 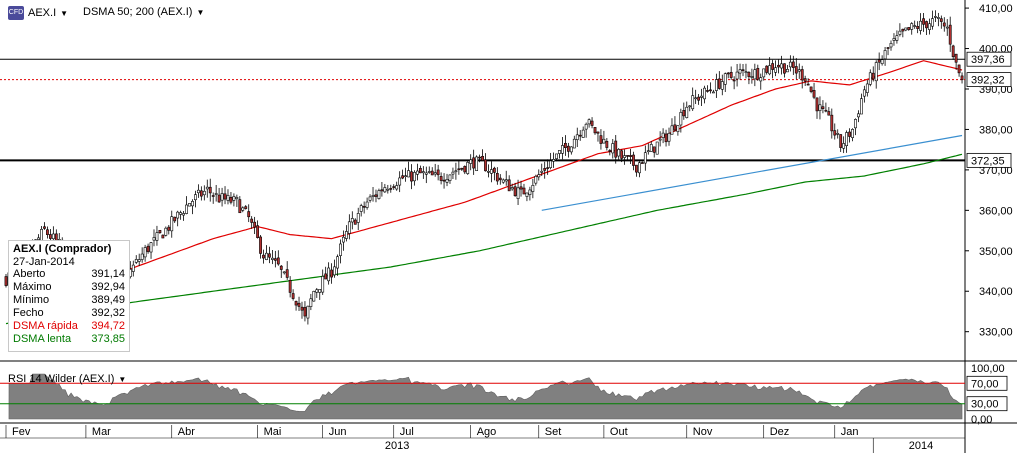 What do you see at coordinates (69, 287) in the screenshot?
I see `legend-row: Máximo 392,94` at bounding box center [69, 287].